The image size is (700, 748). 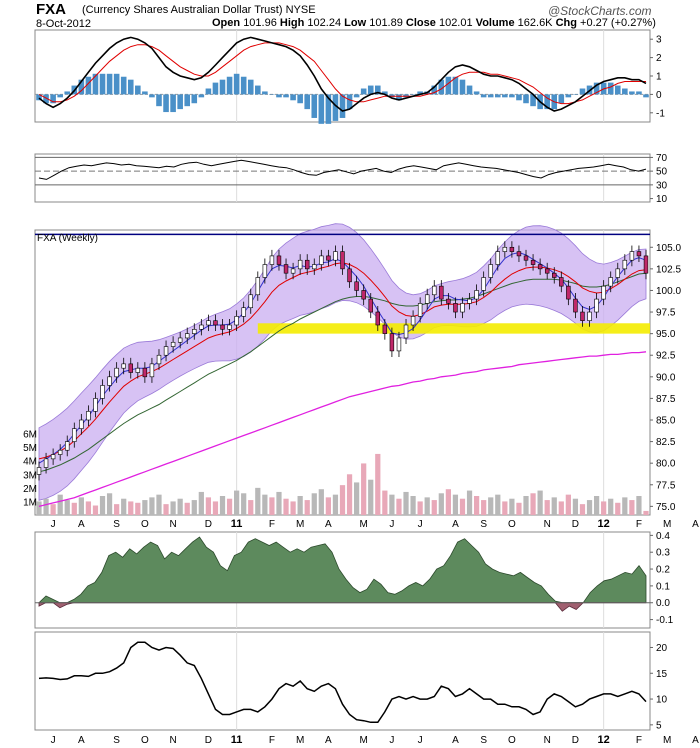 What do you see at coordinates (663, 603) in the screenshot?
I see `cmf-axis-tick-label: 0.0` at bounding box center [663, 603].